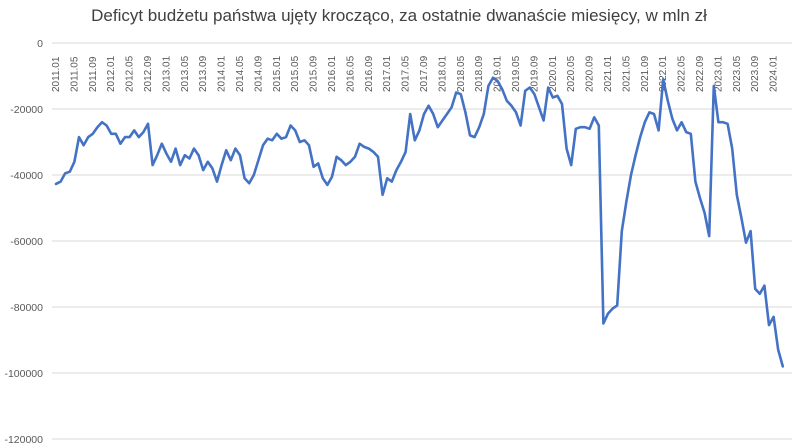 The height and width of the screenshot is (447, 798). I want to click on x-tick-label: 2011.01, so click(56, 74).